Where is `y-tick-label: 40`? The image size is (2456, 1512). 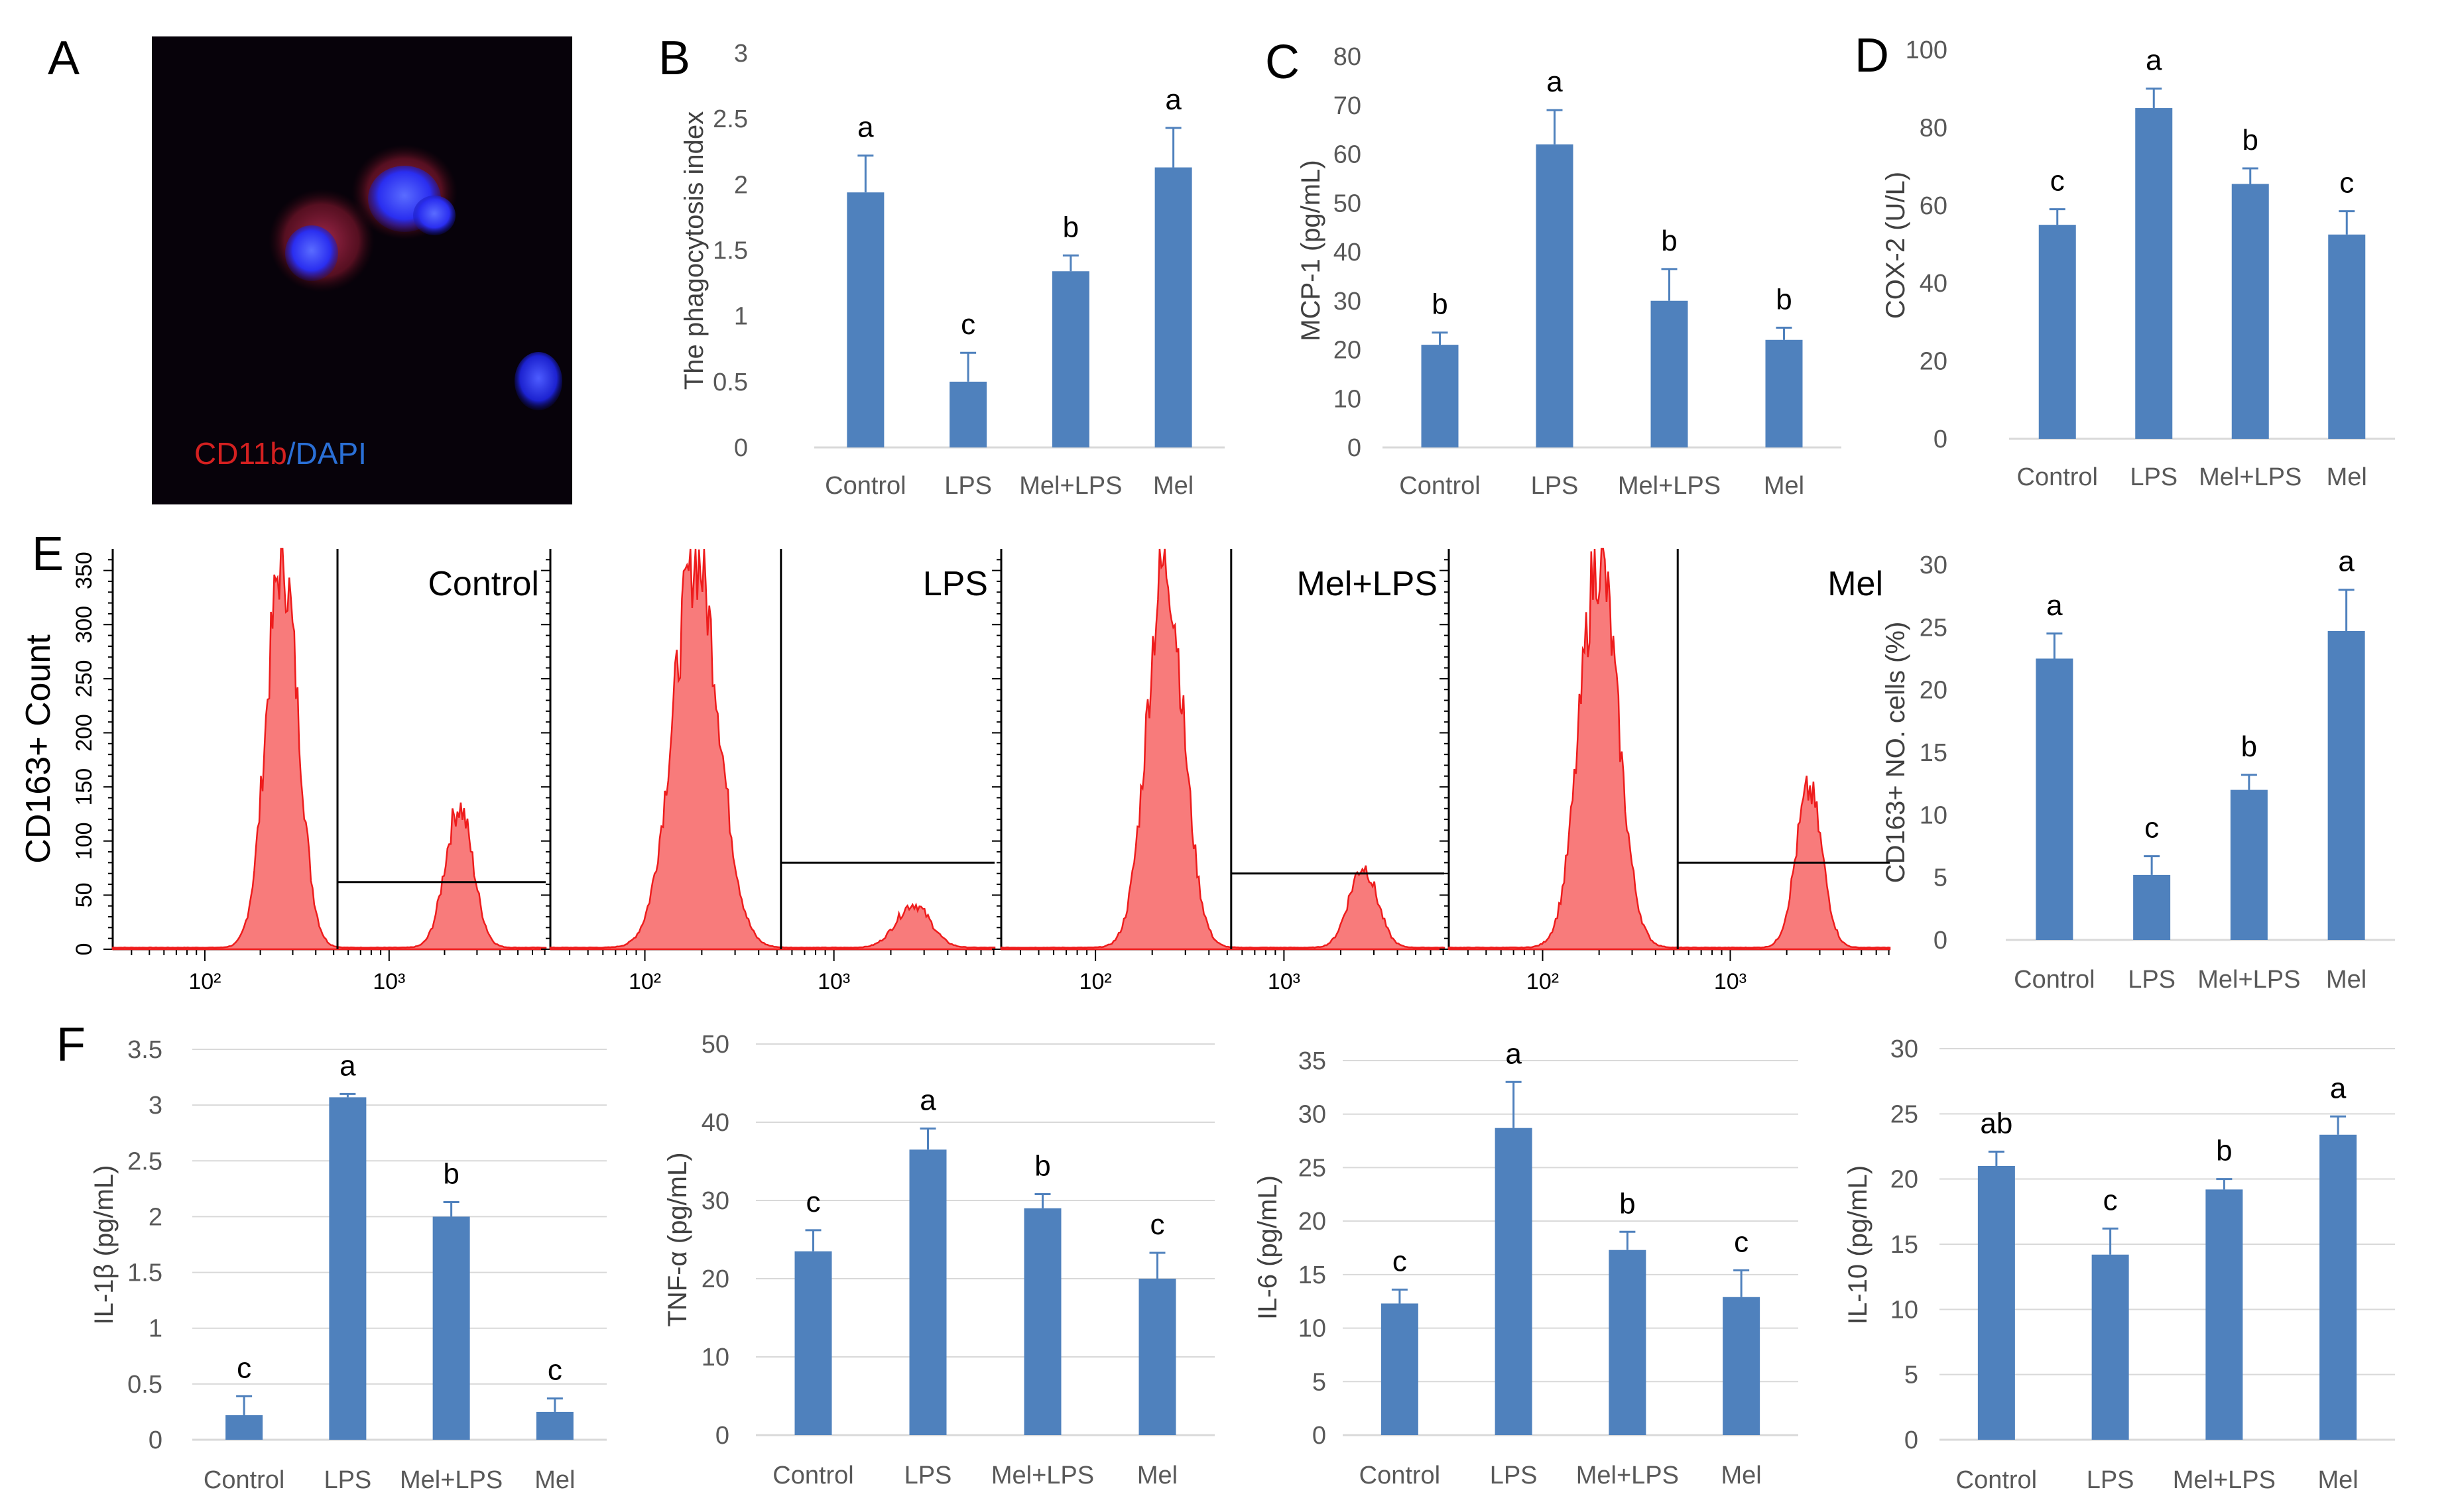
y-tick-label: 40 is located at coordinates (1347, 252).